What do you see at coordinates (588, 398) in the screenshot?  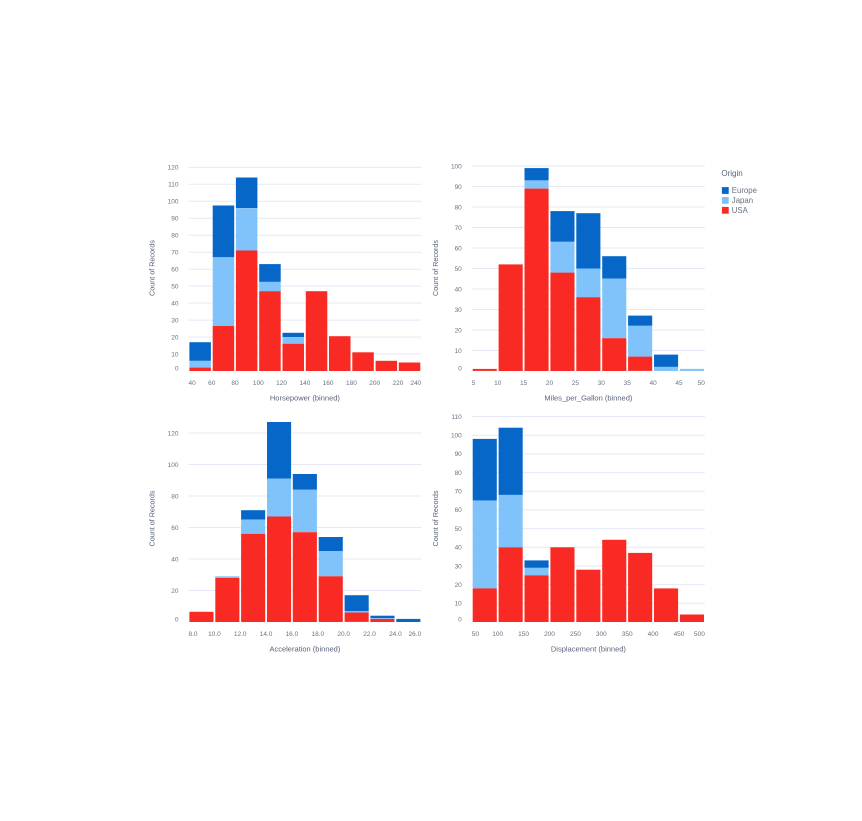 I see `svg-text: Miles_per_Gallon (binned)` at bounding box center [588, 398].